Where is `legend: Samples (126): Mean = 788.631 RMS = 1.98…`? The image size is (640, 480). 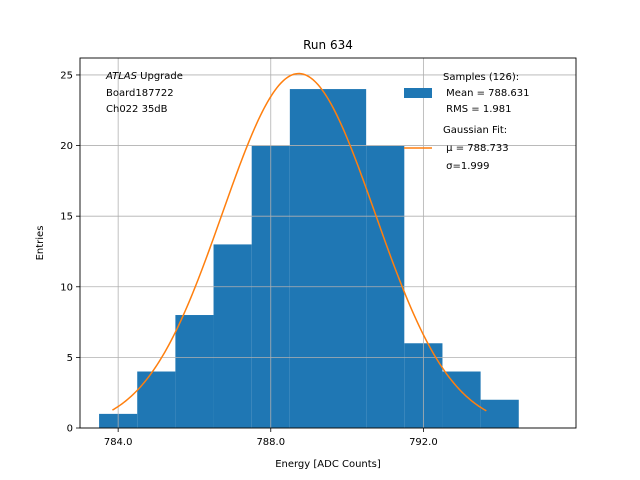
legend: Samples (126): Mean = 788.631 RMS = 1.98… is located at coordinates (467, 122).